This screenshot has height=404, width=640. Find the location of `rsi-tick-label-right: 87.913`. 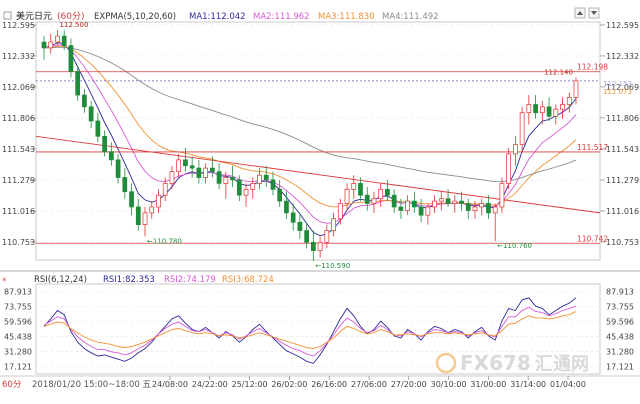

rsi-tick-label-right: 87.913 is located at coordinates (620, 292).